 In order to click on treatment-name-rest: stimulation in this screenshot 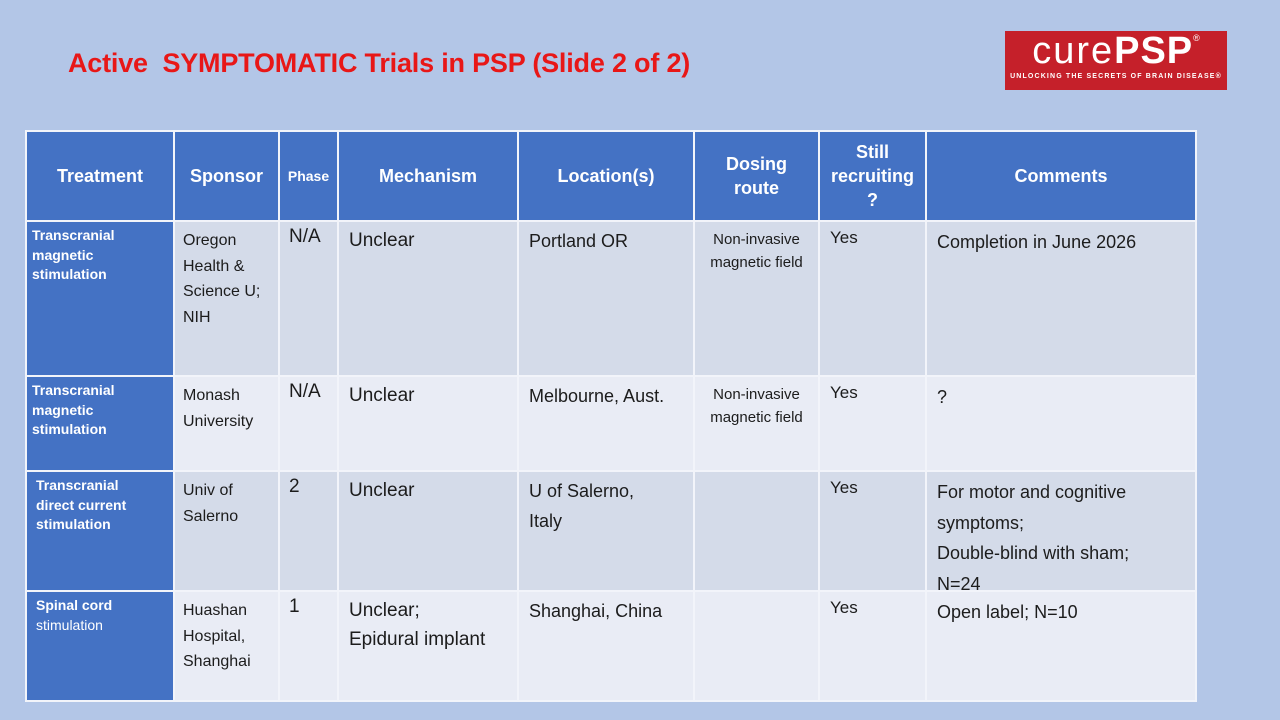, I will do `click(69, 624)`.